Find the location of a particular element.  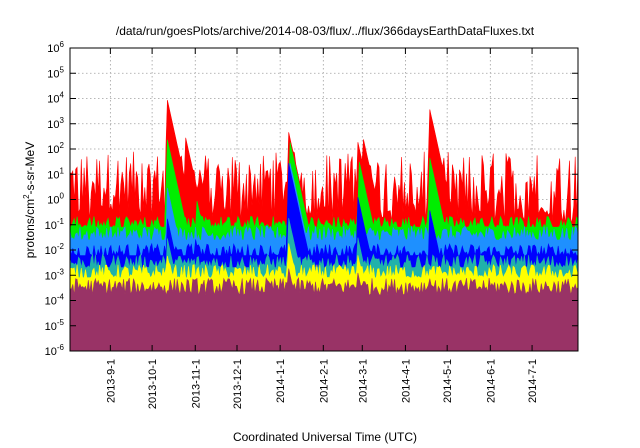

y-tick-label: 10³ is located at coordinates (55, 123).